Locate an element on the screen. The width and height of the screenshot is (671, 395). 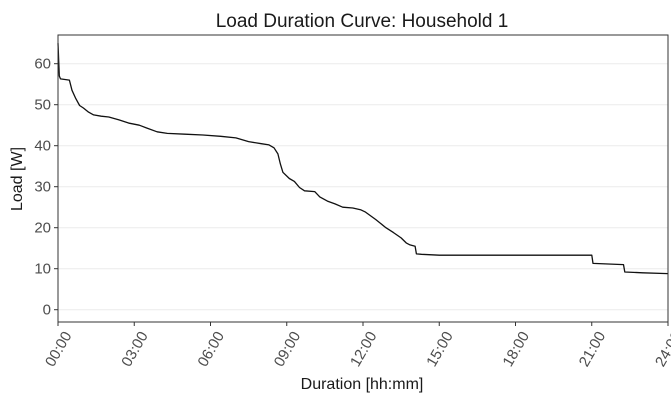
y-tick-label: 20 is located at coordinates (42, 228).